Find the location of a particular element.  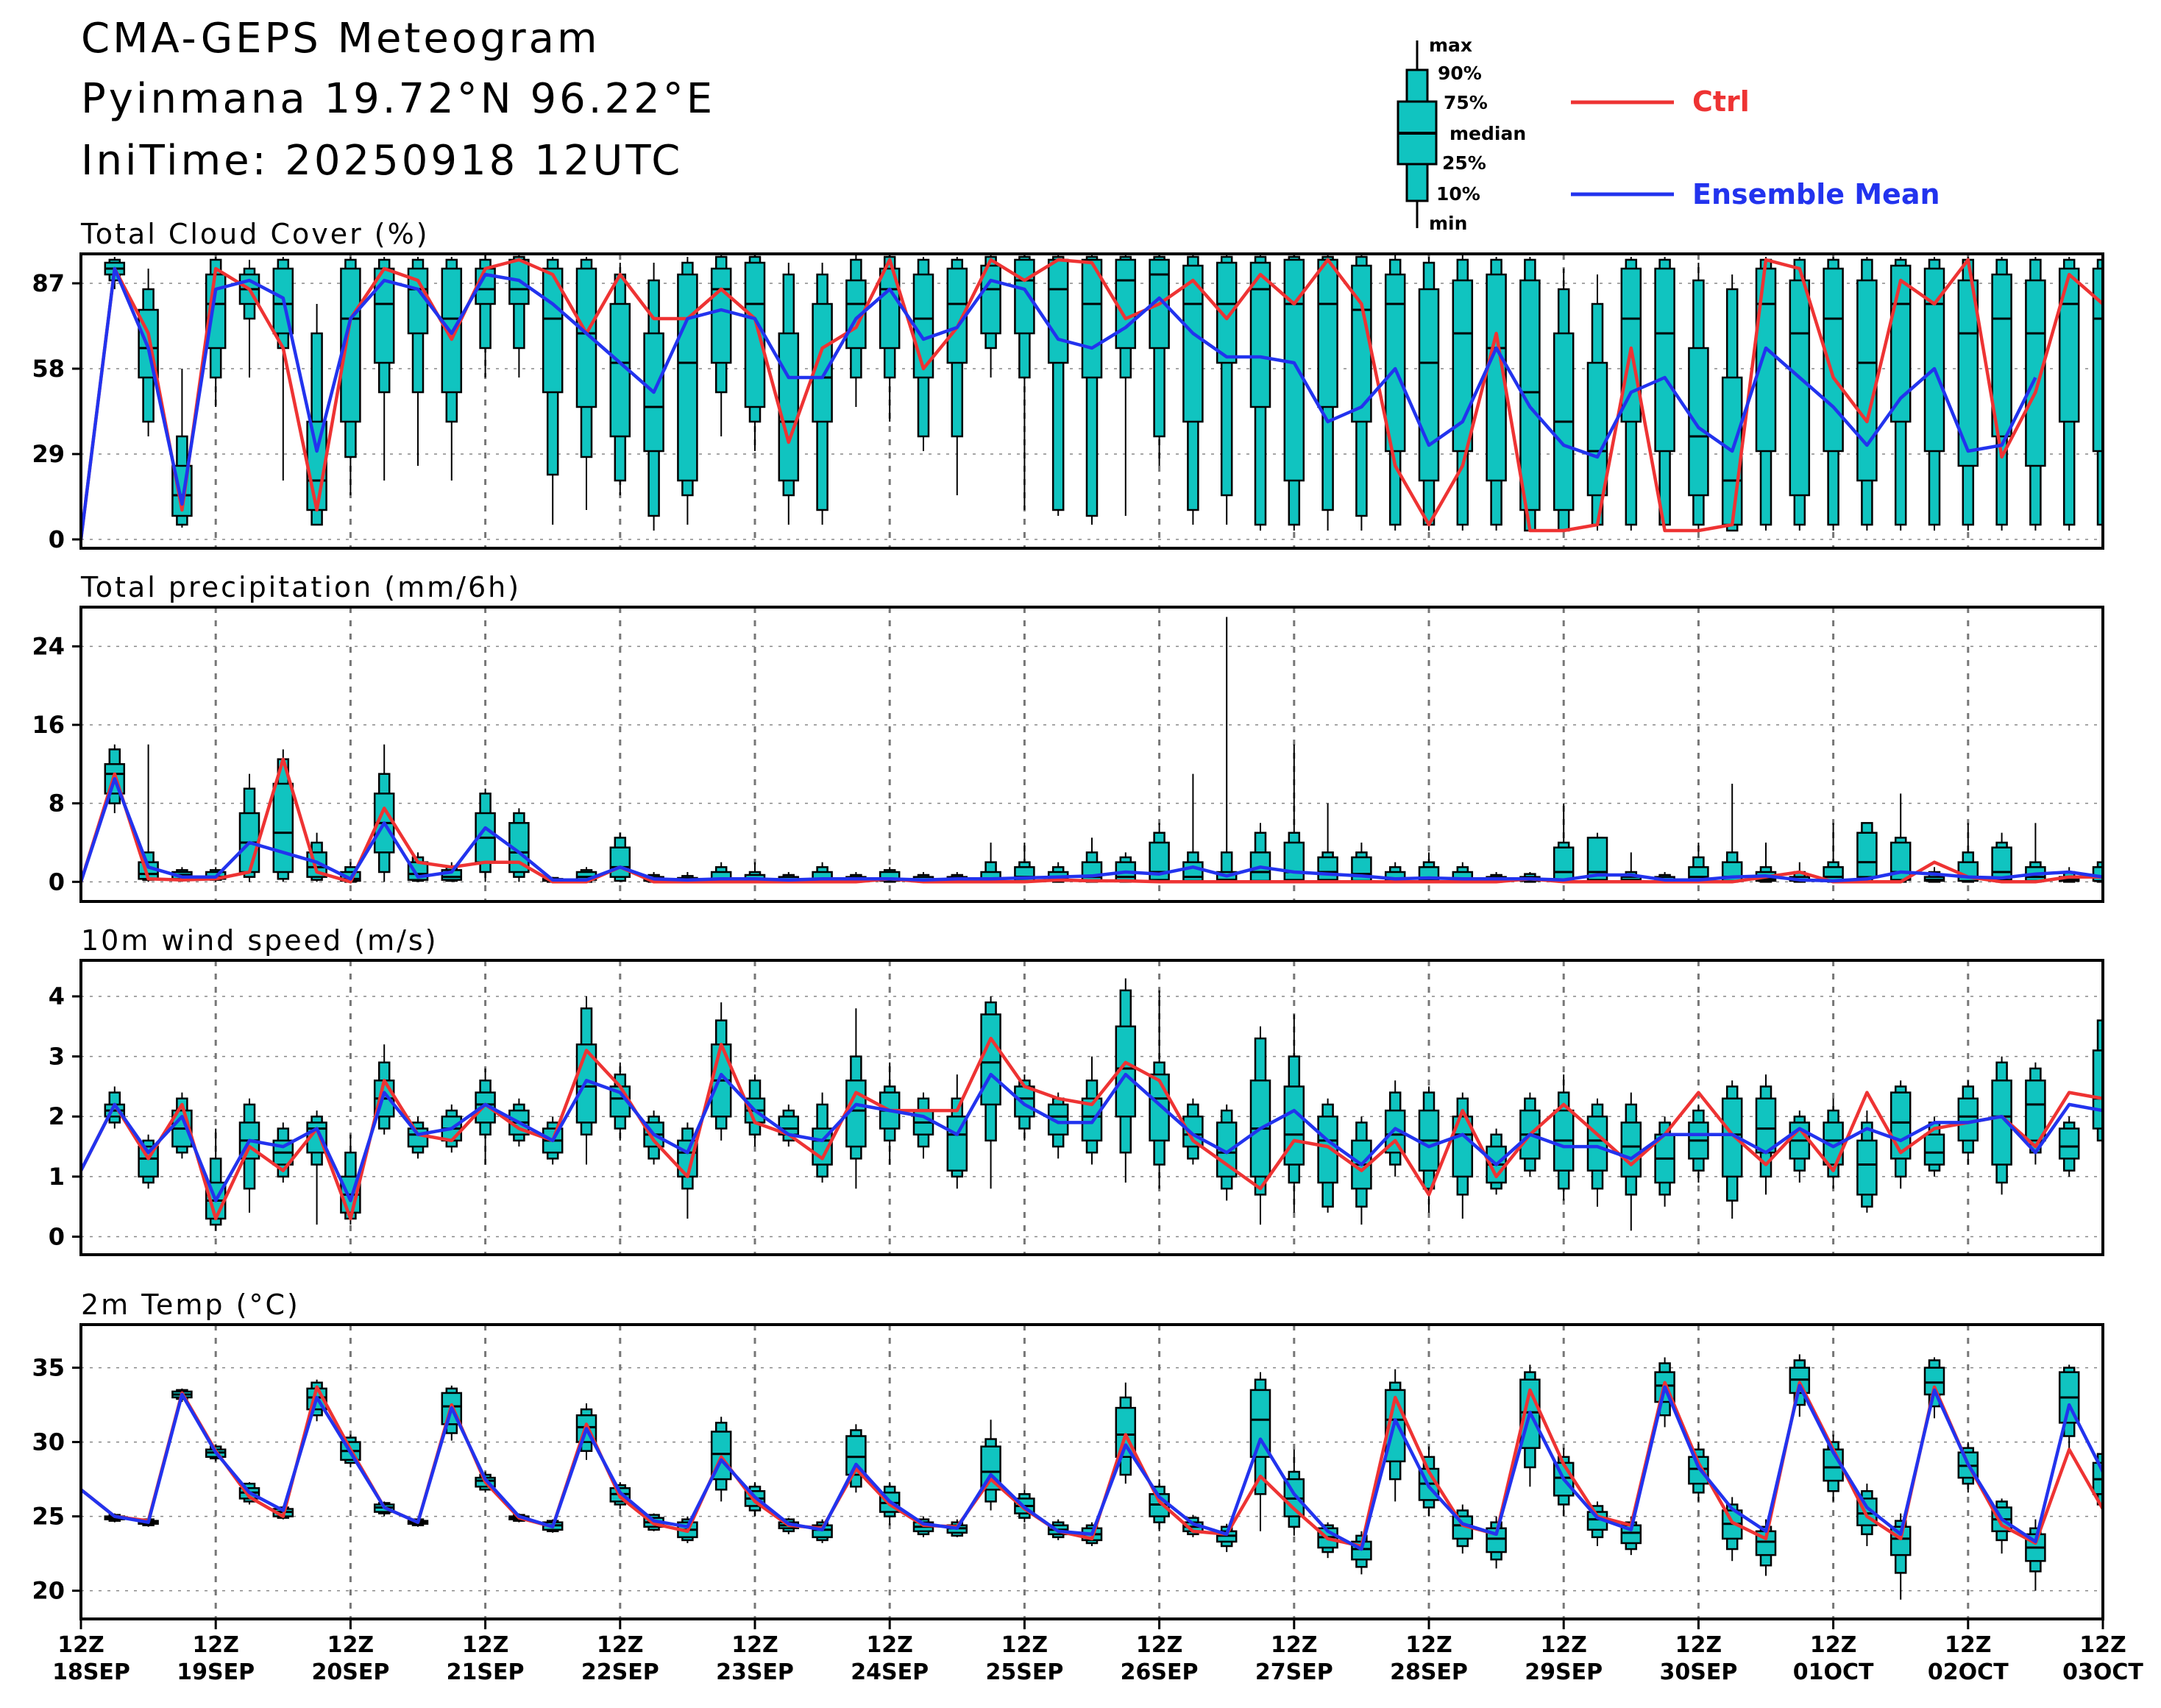

x-tick-label-date: 19SEP is located at coordinates (216, 1672).